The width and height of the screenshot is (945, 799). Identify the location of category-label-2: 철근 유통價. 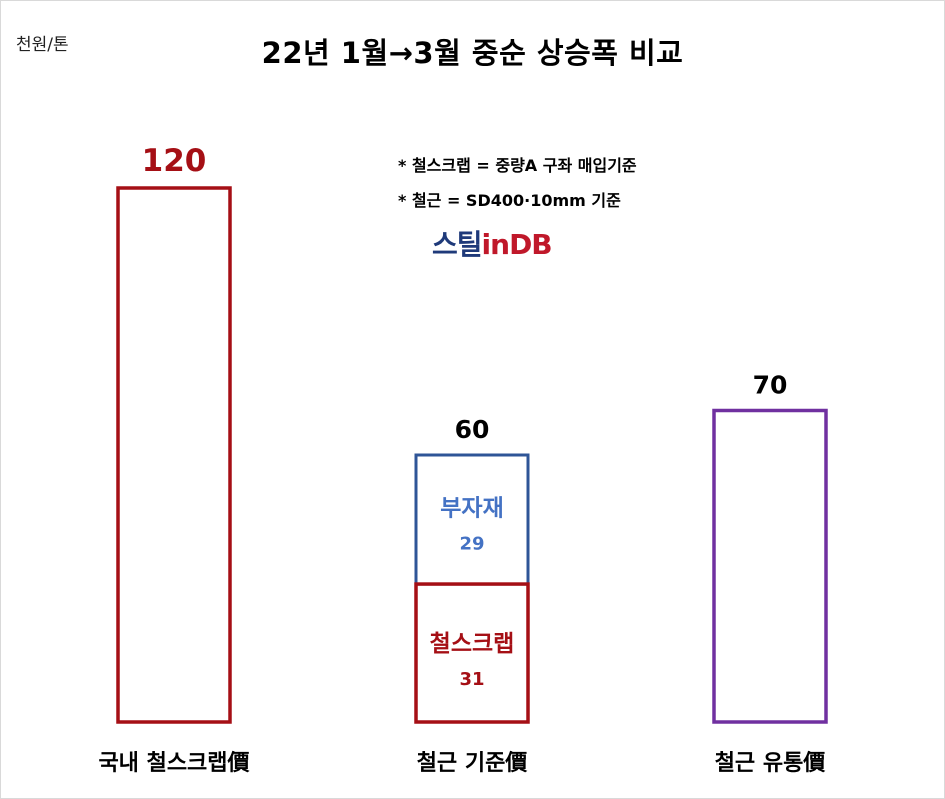
(771, 763).